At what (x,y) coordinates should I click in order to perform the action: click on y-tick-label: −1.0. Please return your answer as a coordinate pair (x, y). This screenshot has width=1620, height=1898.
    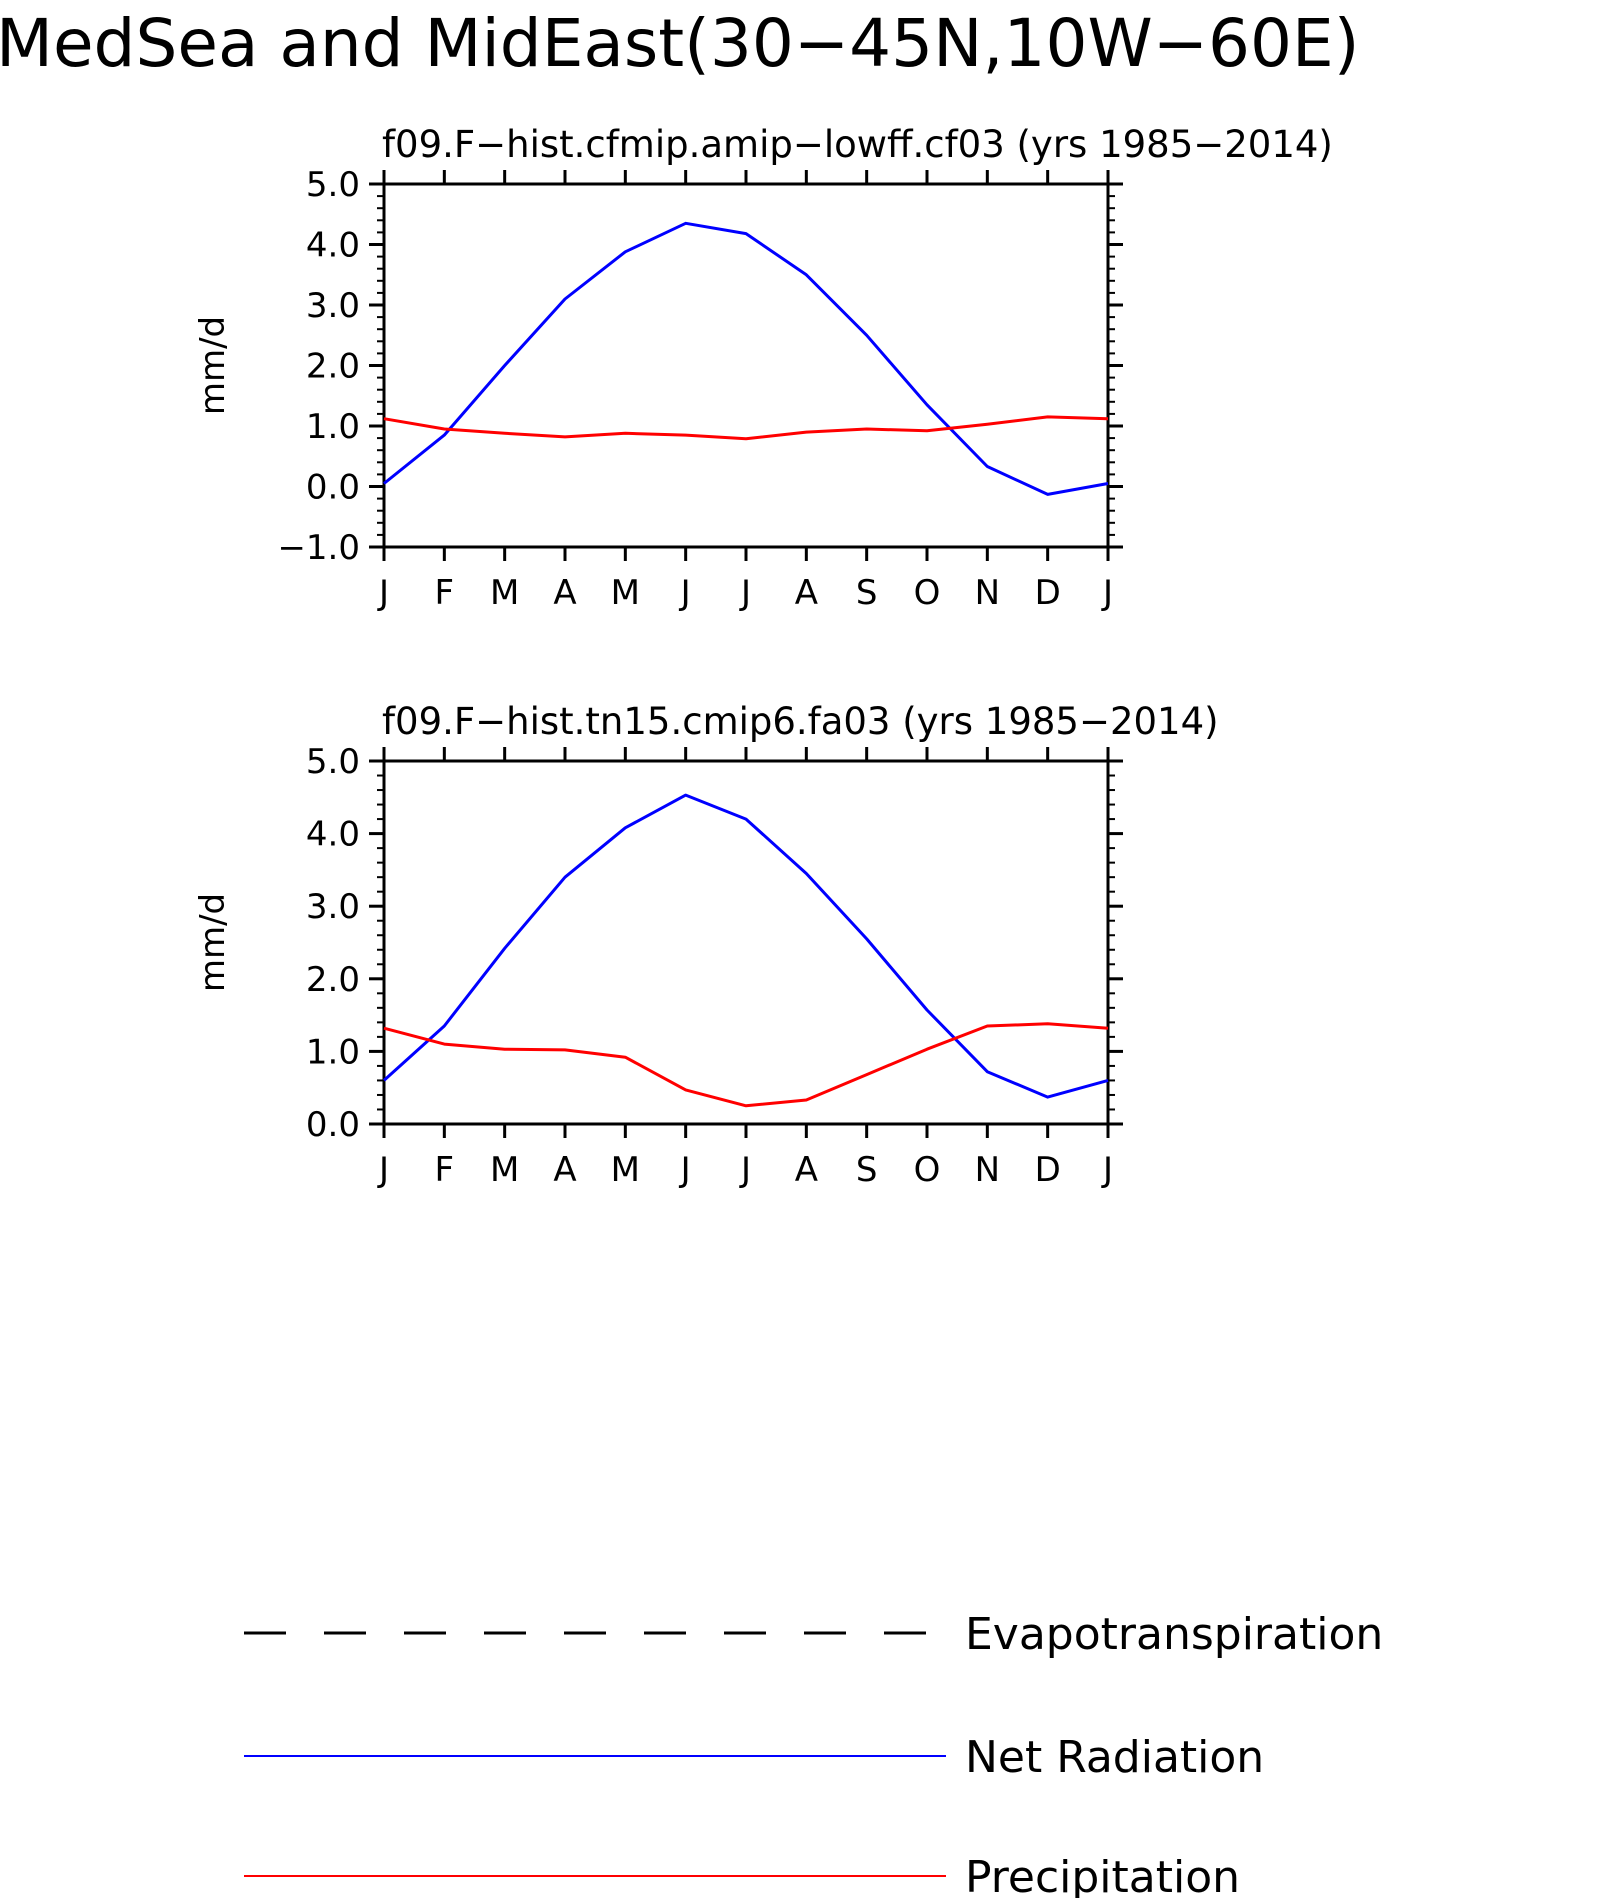
    Looking at the image, I should click on (318, 548).